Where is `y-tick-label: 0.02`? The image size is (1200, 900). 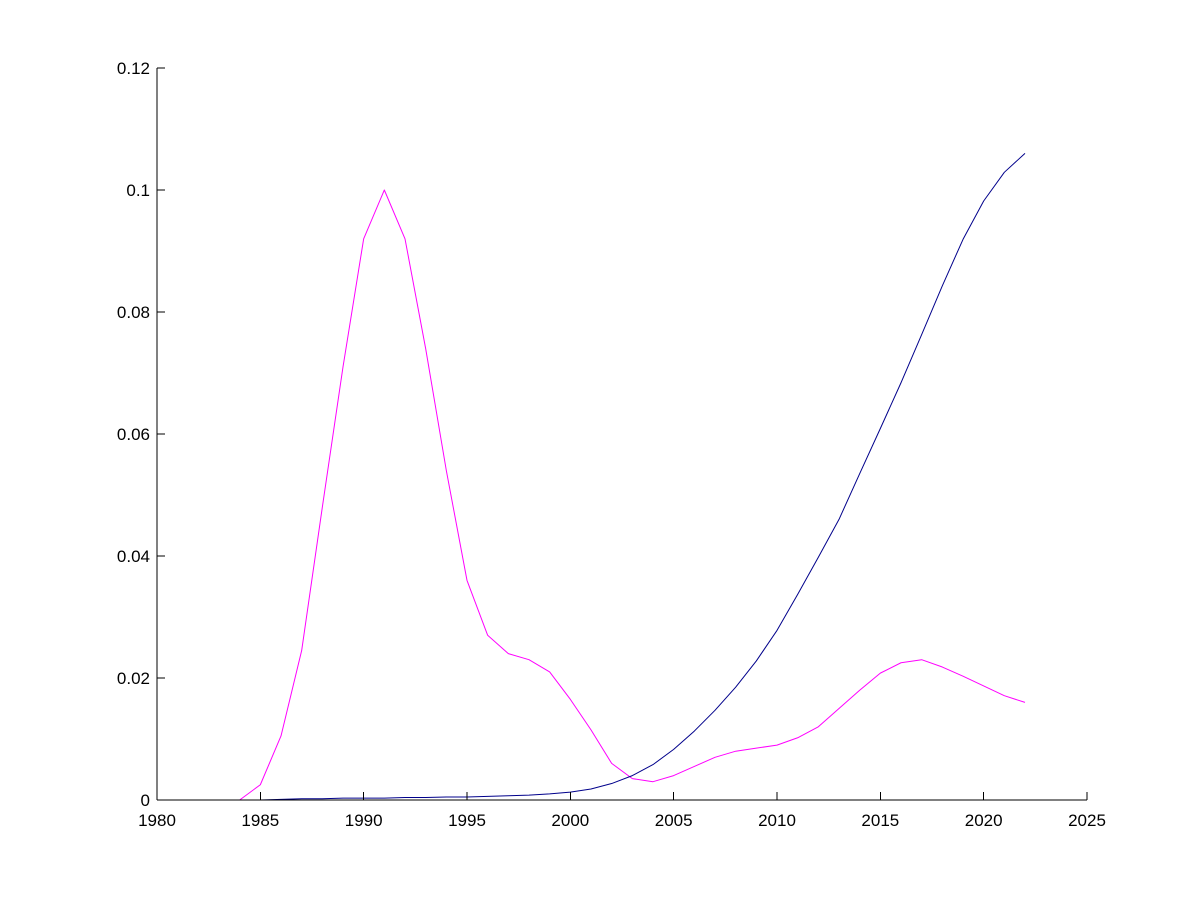
y-tick-label: 0.02 is located at coordinates (133, 678).